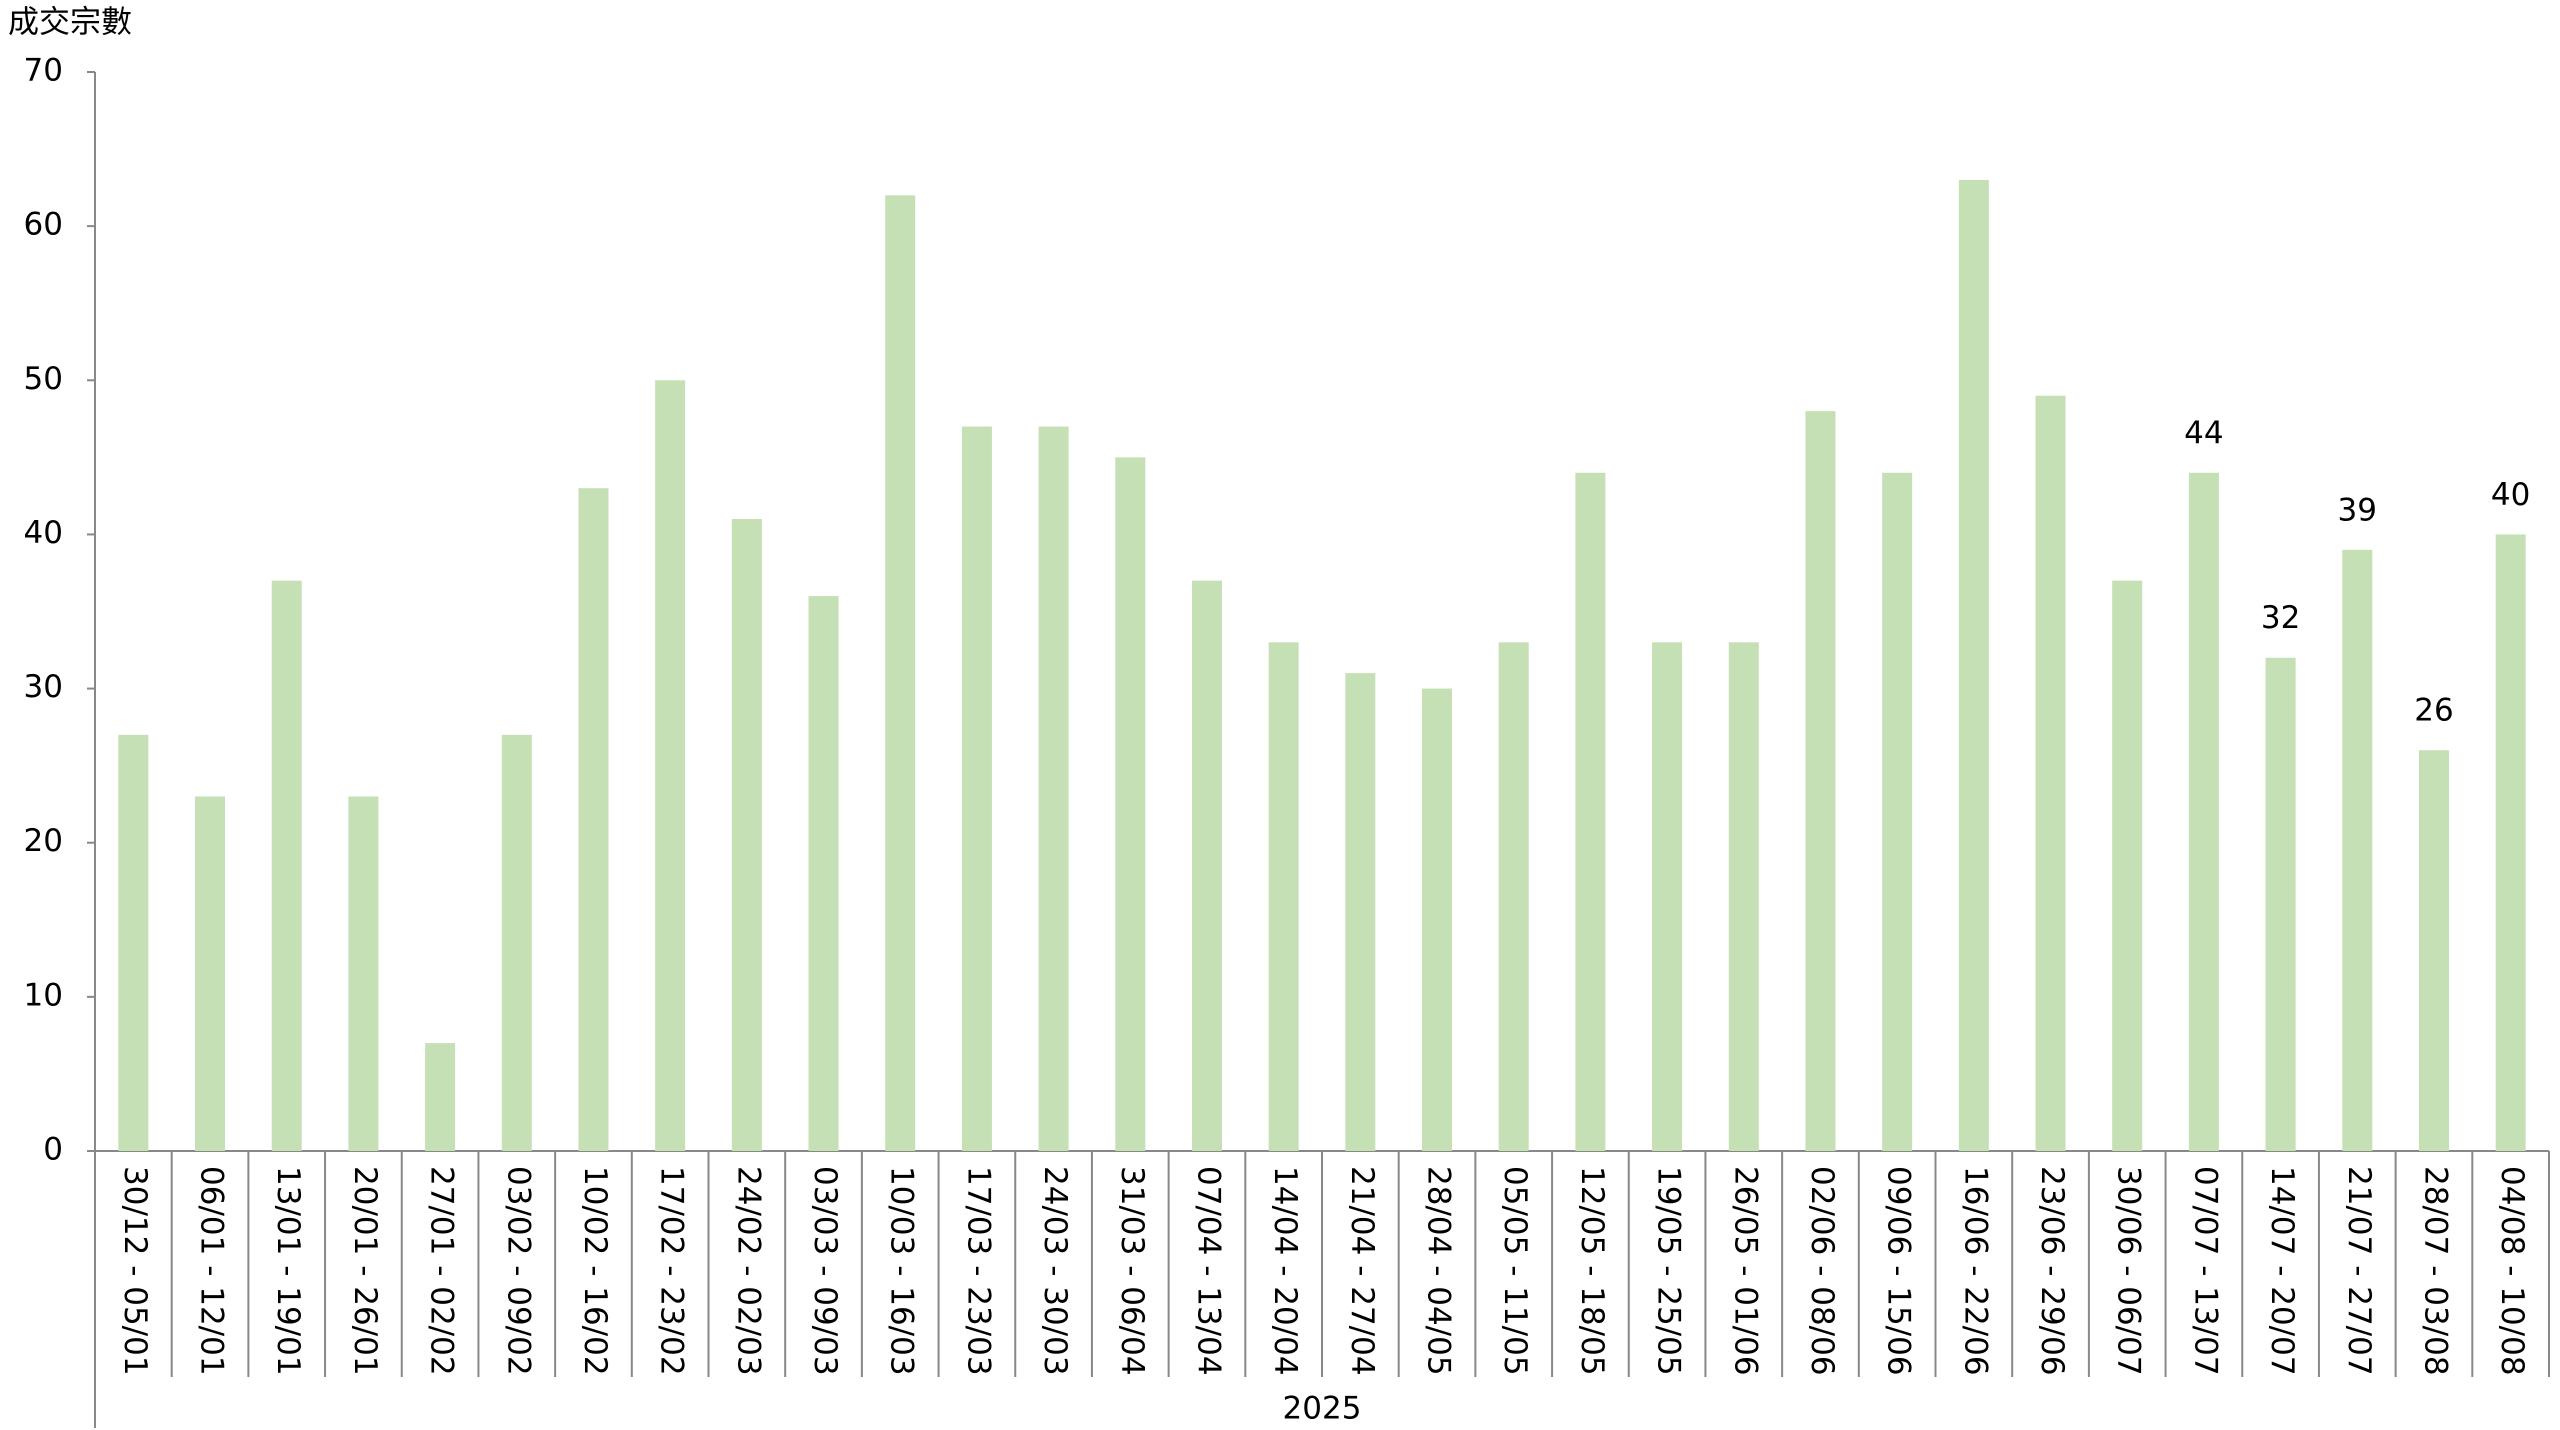 This screenshot has width=2560, height=1430. Describe the element at coordinates (2205, 1271) in the screenshot. I see `x-tick-label: 07/07 - 13/07` at that location.